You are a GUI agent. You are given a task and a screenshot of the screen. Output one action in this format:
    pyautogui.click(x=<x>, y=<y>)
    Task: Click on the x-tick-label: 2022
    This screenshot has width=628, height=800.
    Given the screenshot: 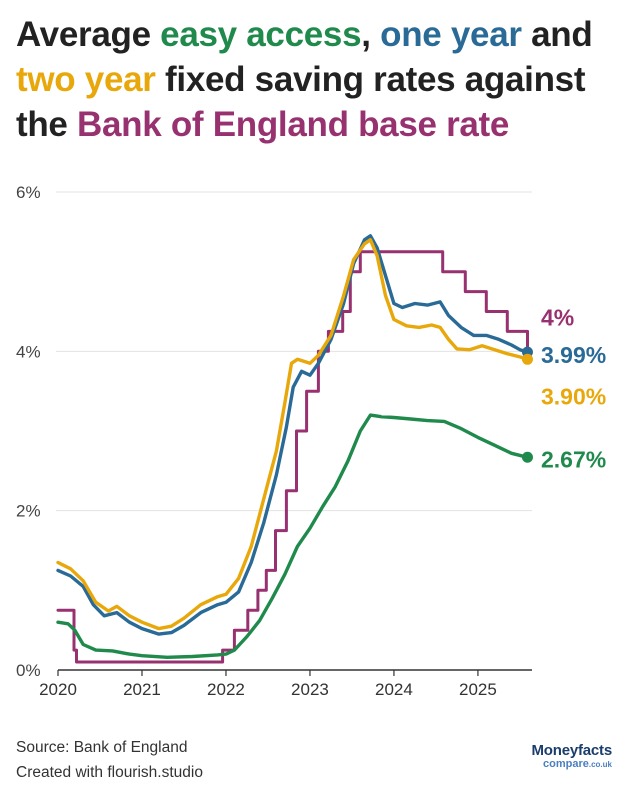 What is the action you would take?
    pyautogui.click(x=226, y=689)
    